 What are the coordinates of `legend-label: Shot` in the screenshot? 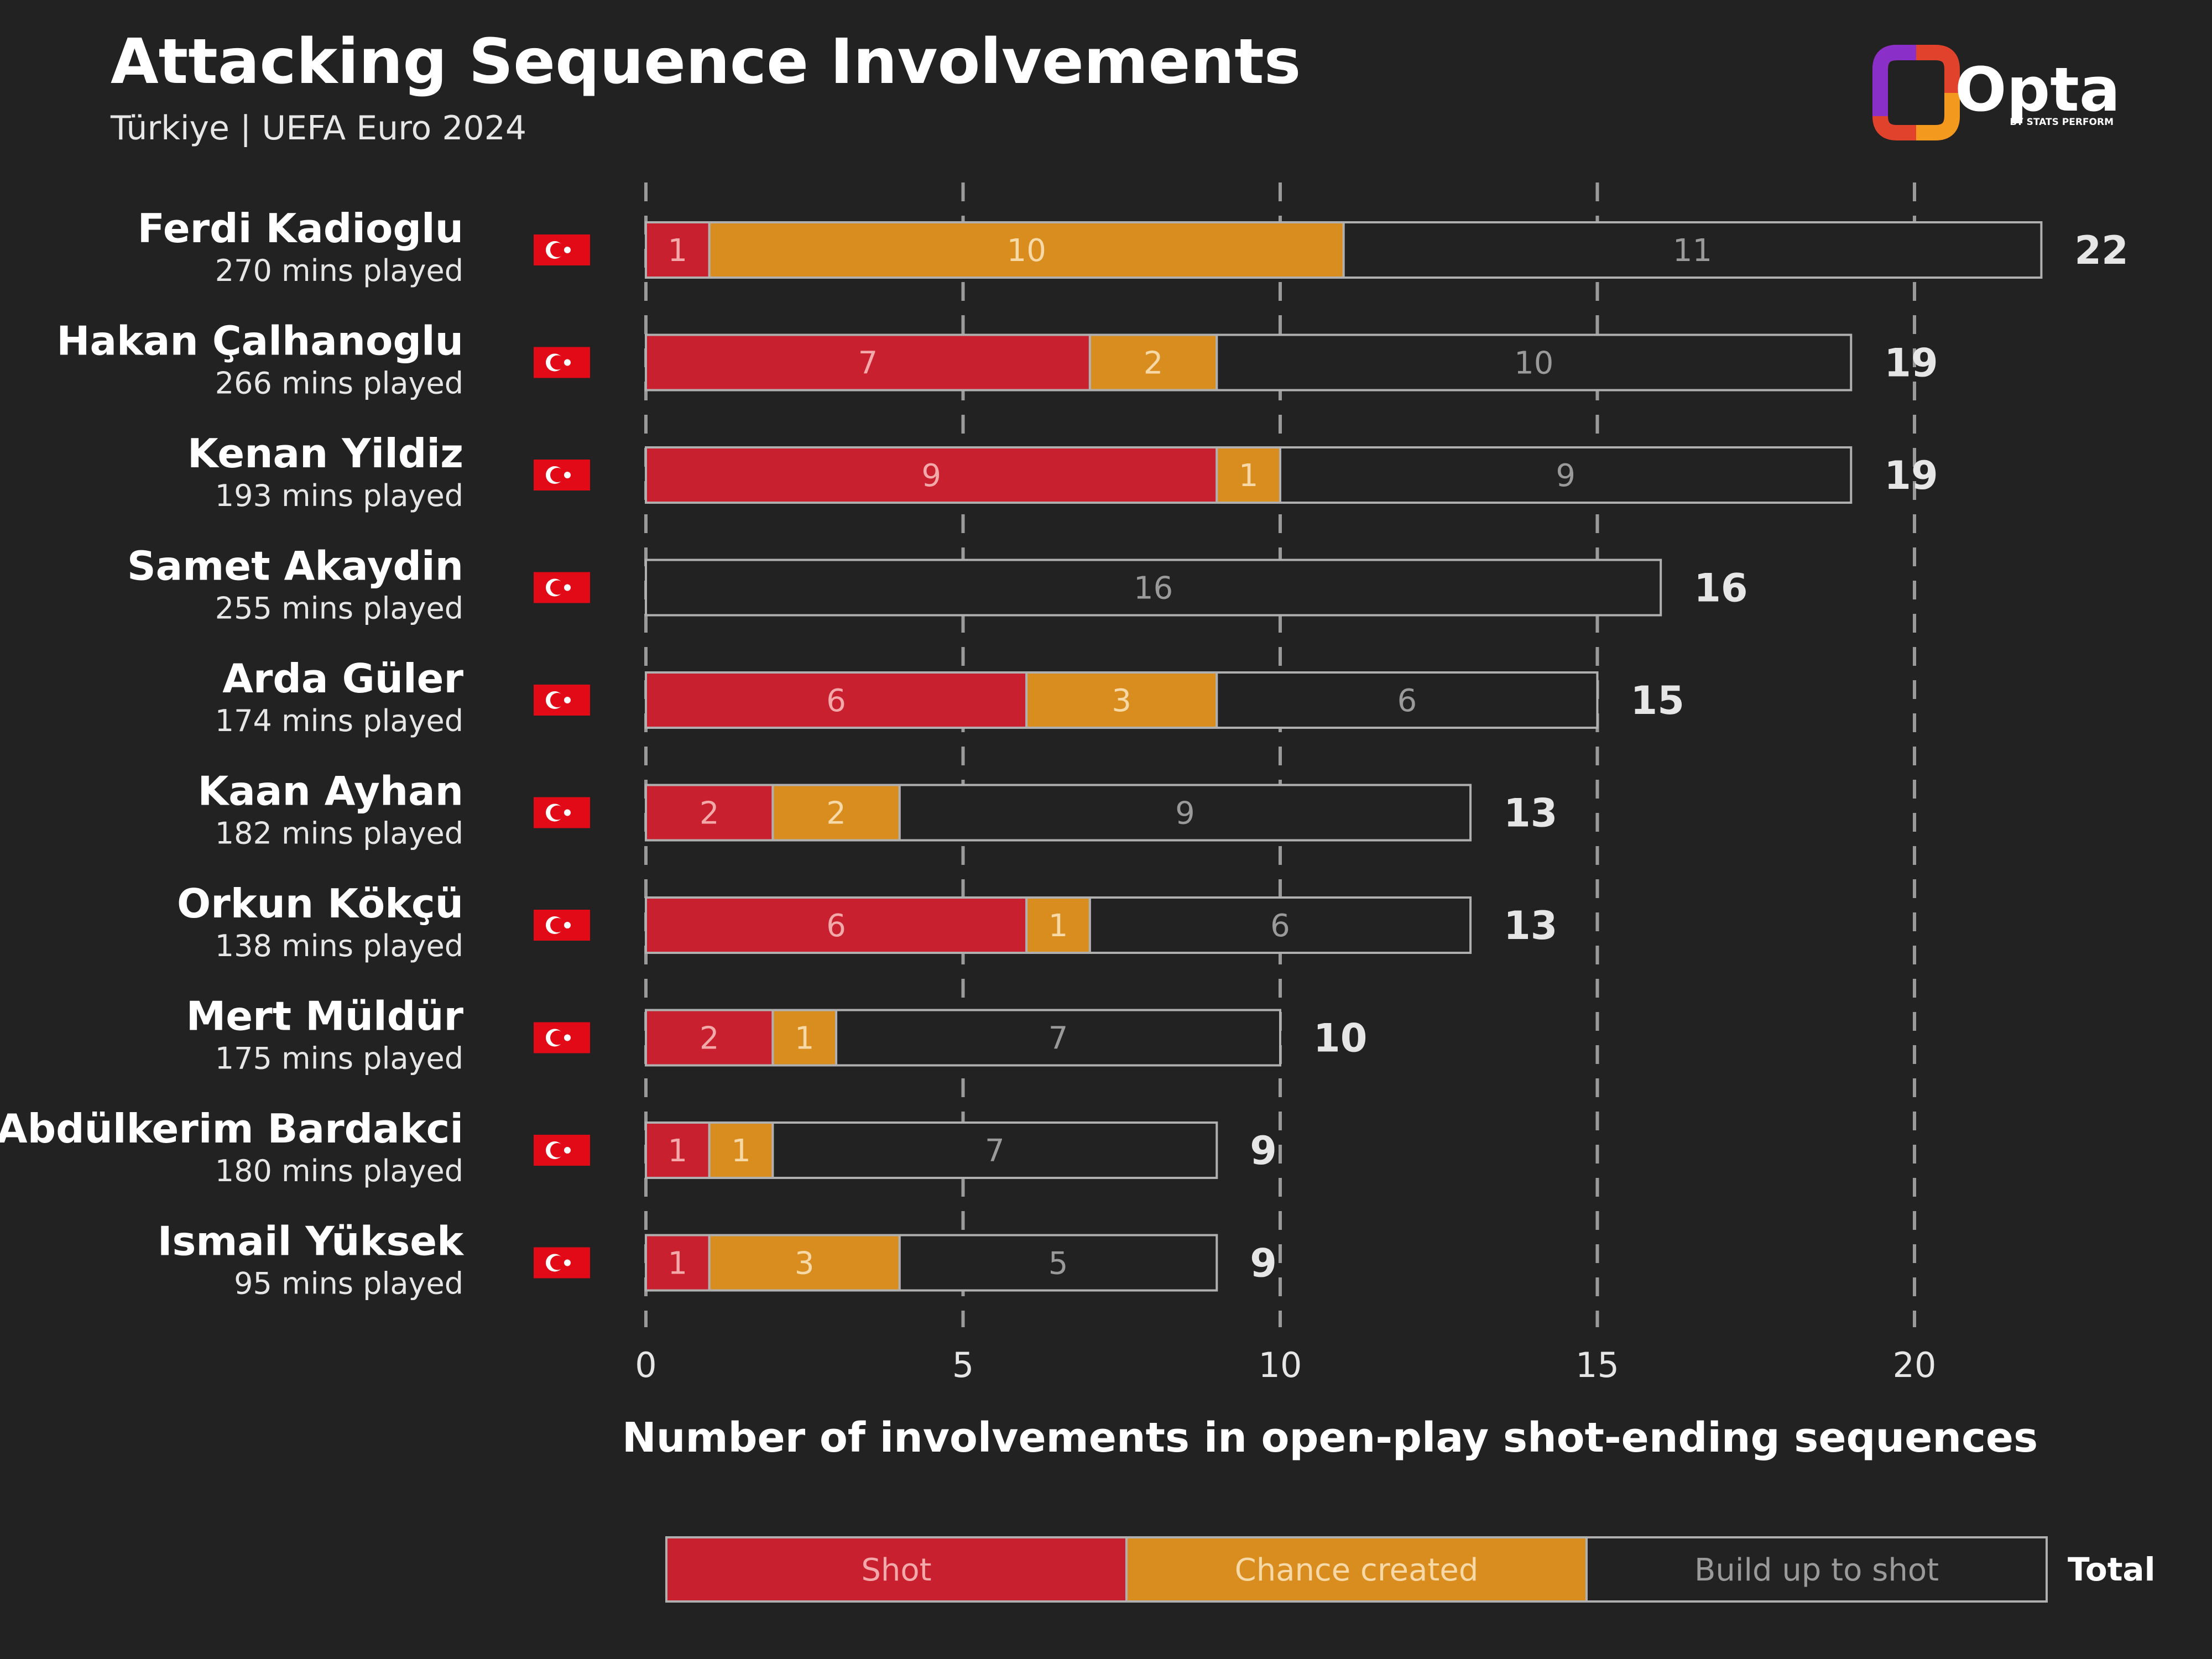 It's located at (896, 1570).